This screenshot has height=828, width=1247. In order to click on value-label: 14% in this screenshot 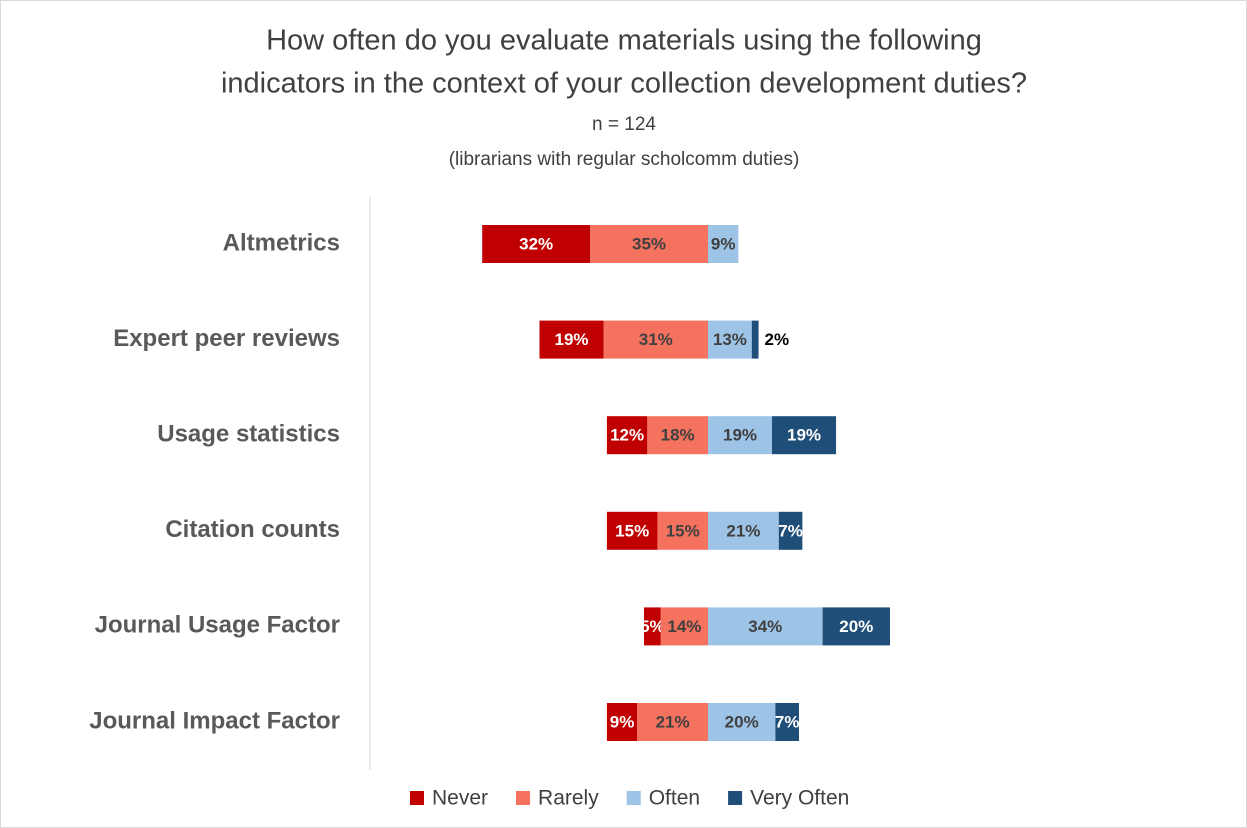, I will do `click(684, 626)`.